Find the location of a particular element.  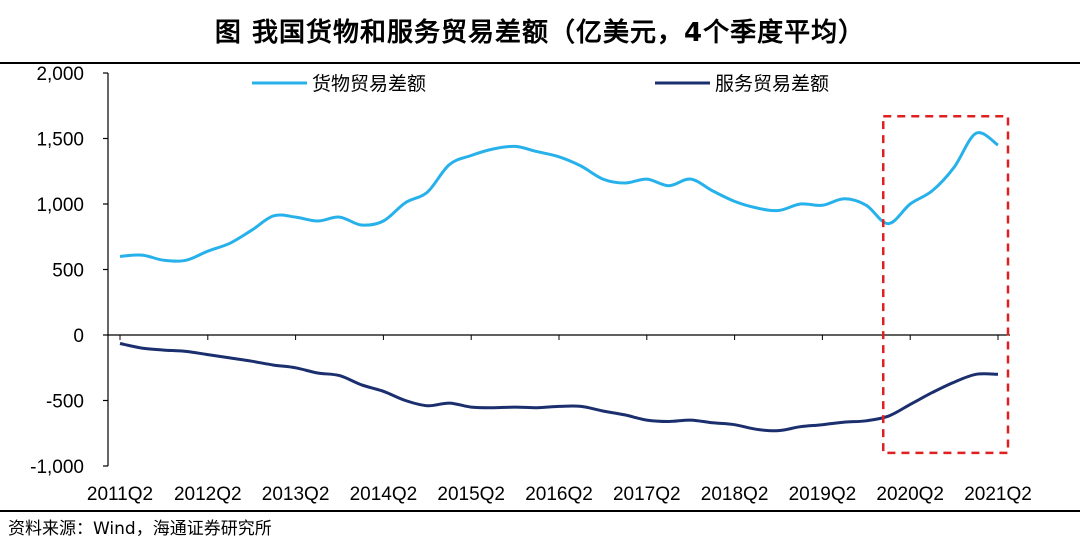

legend-goods: 货物贸易差额 is located at coordinates (339, 84).